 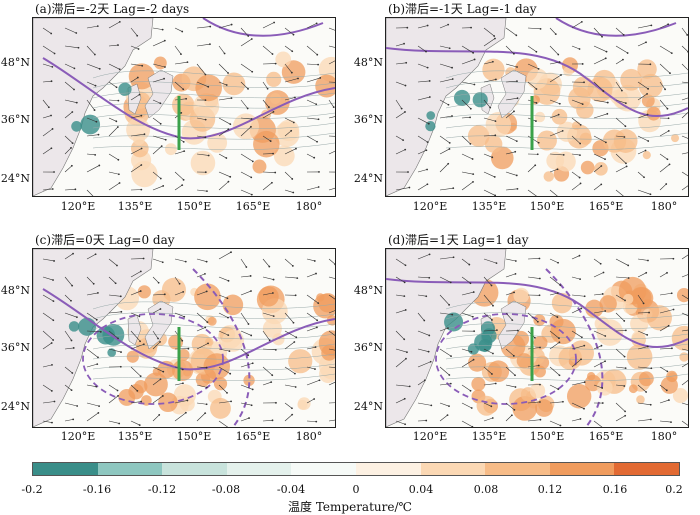 What do you see at coordinates (430, 206) in the screenshot?
I see `lon-label: 120°E` at bounding box center [430, 206].